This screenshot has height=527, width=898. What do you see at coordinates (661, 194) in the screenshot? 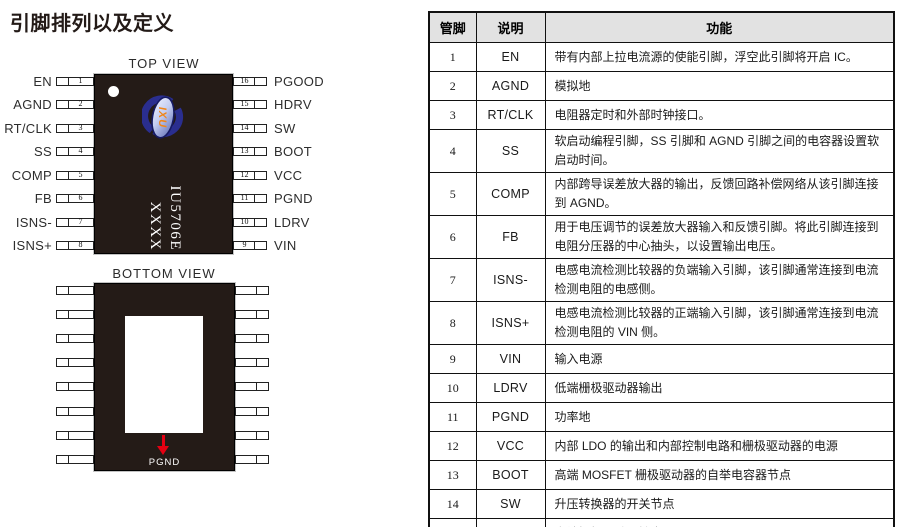
I see `table-row: 5 COMP 内部跨导误差放大器的输出，反馈回路补偿网络从该引脚连接到 AGND。` at bounding box center [661, 194].